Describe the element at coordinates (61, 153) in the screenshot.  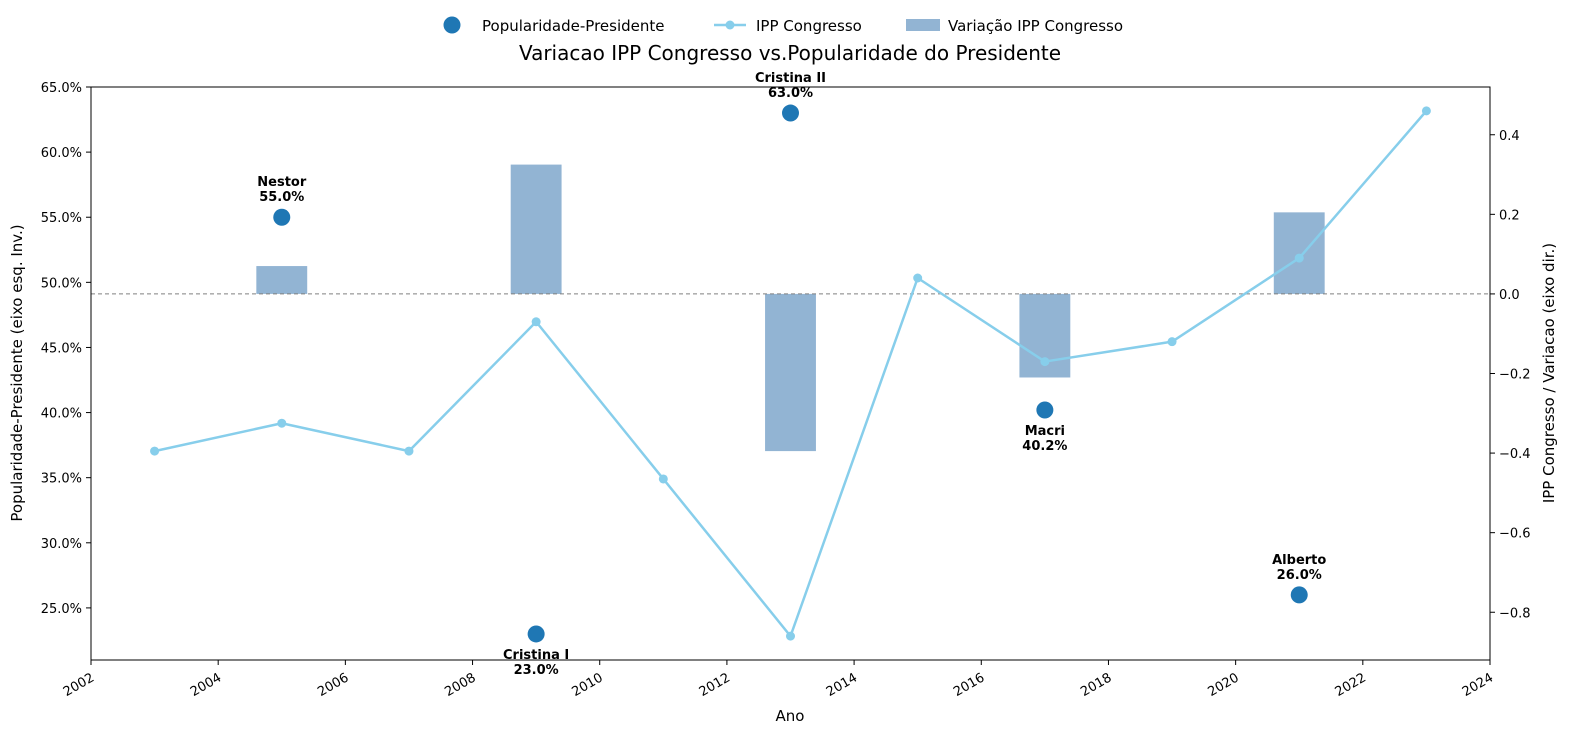
I see `y-left-tick-label: 60.0%` at that location.